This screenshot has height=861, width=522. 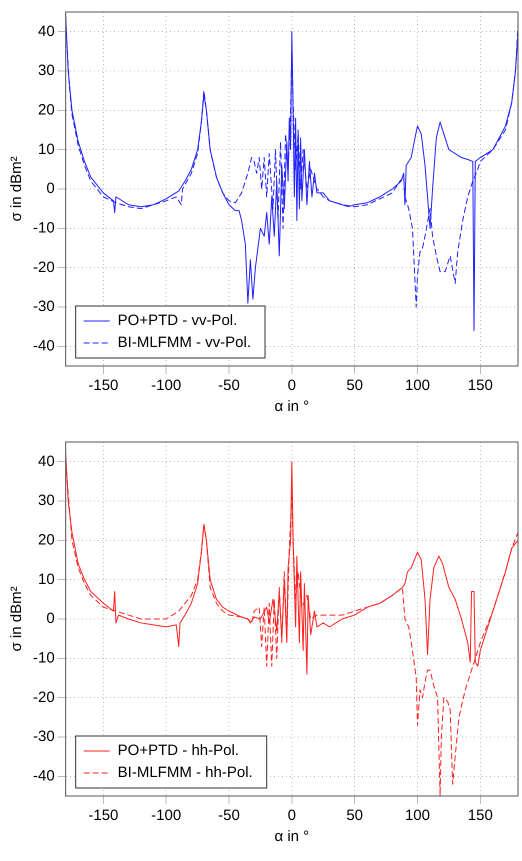 I want to click on legend-label: PO+PTD - vv-Pol., so click(x=178, y=321).